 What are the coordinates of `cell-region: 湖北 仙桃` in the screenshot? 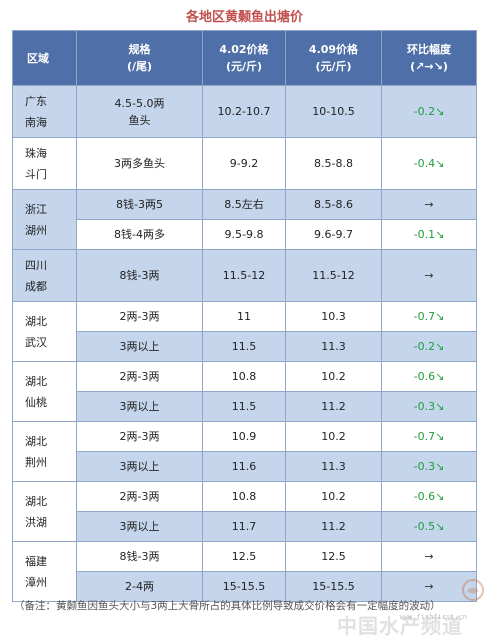 It's located at (44, 391).